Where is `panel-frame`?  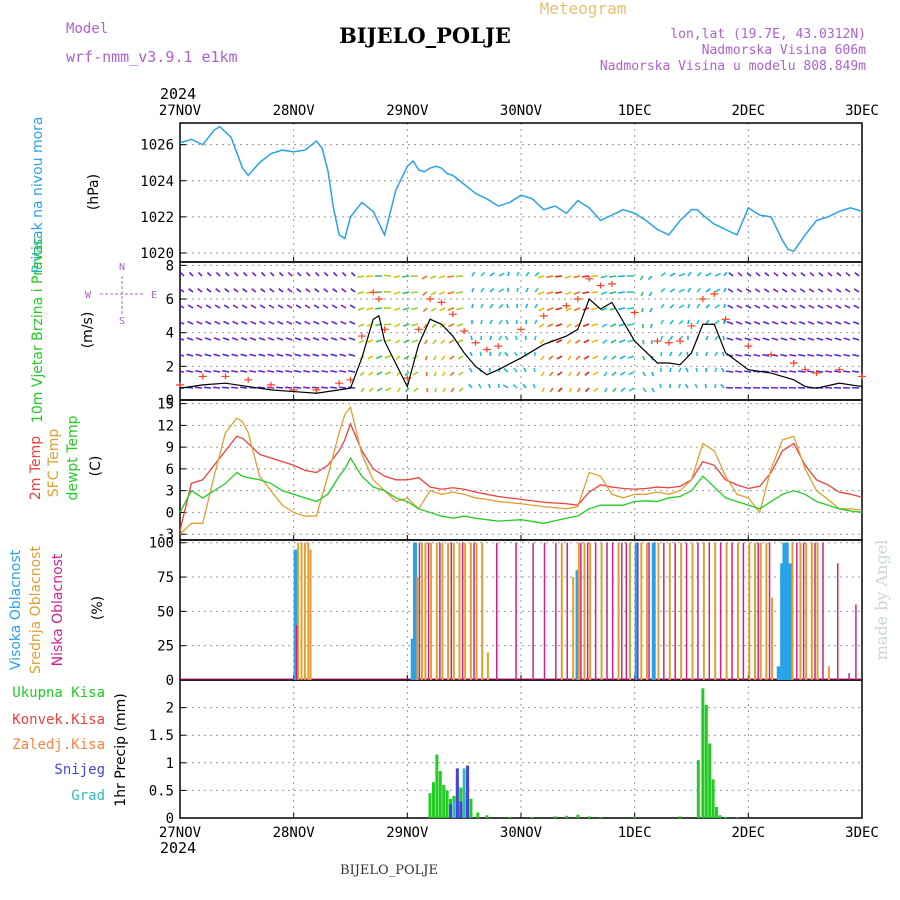 panel-frame is located at coordinates (521, 192).